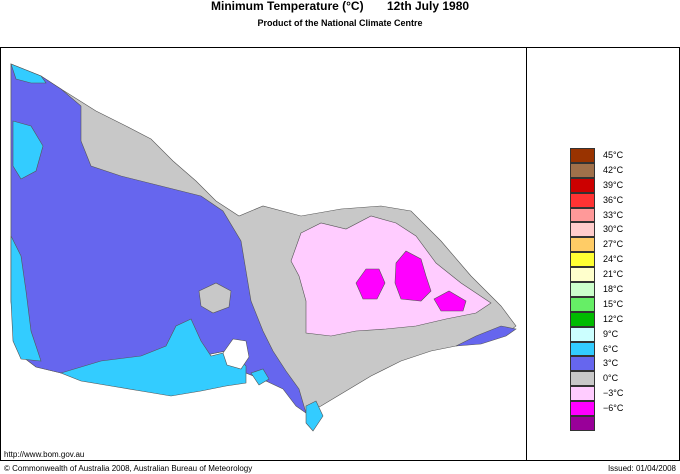  I want to click on page-subtitle: Product of the National Climate Centre, so click(340, 23).